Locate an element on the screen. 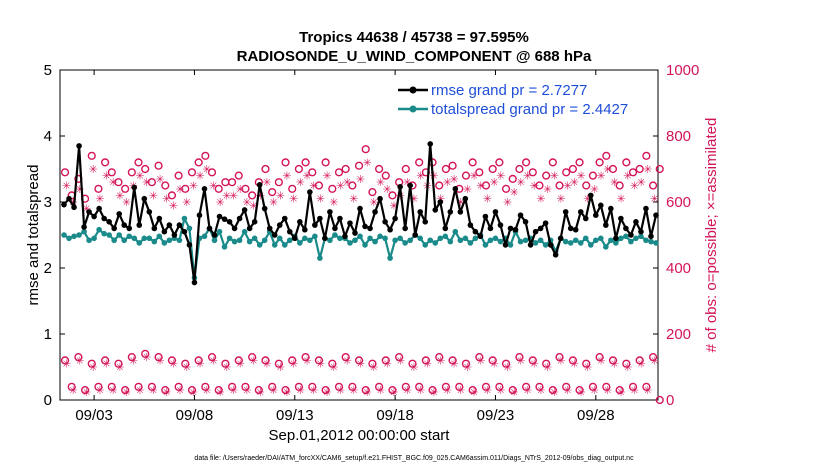 The image size is (830, 470). legend-box is located at coordinates (521, 99).